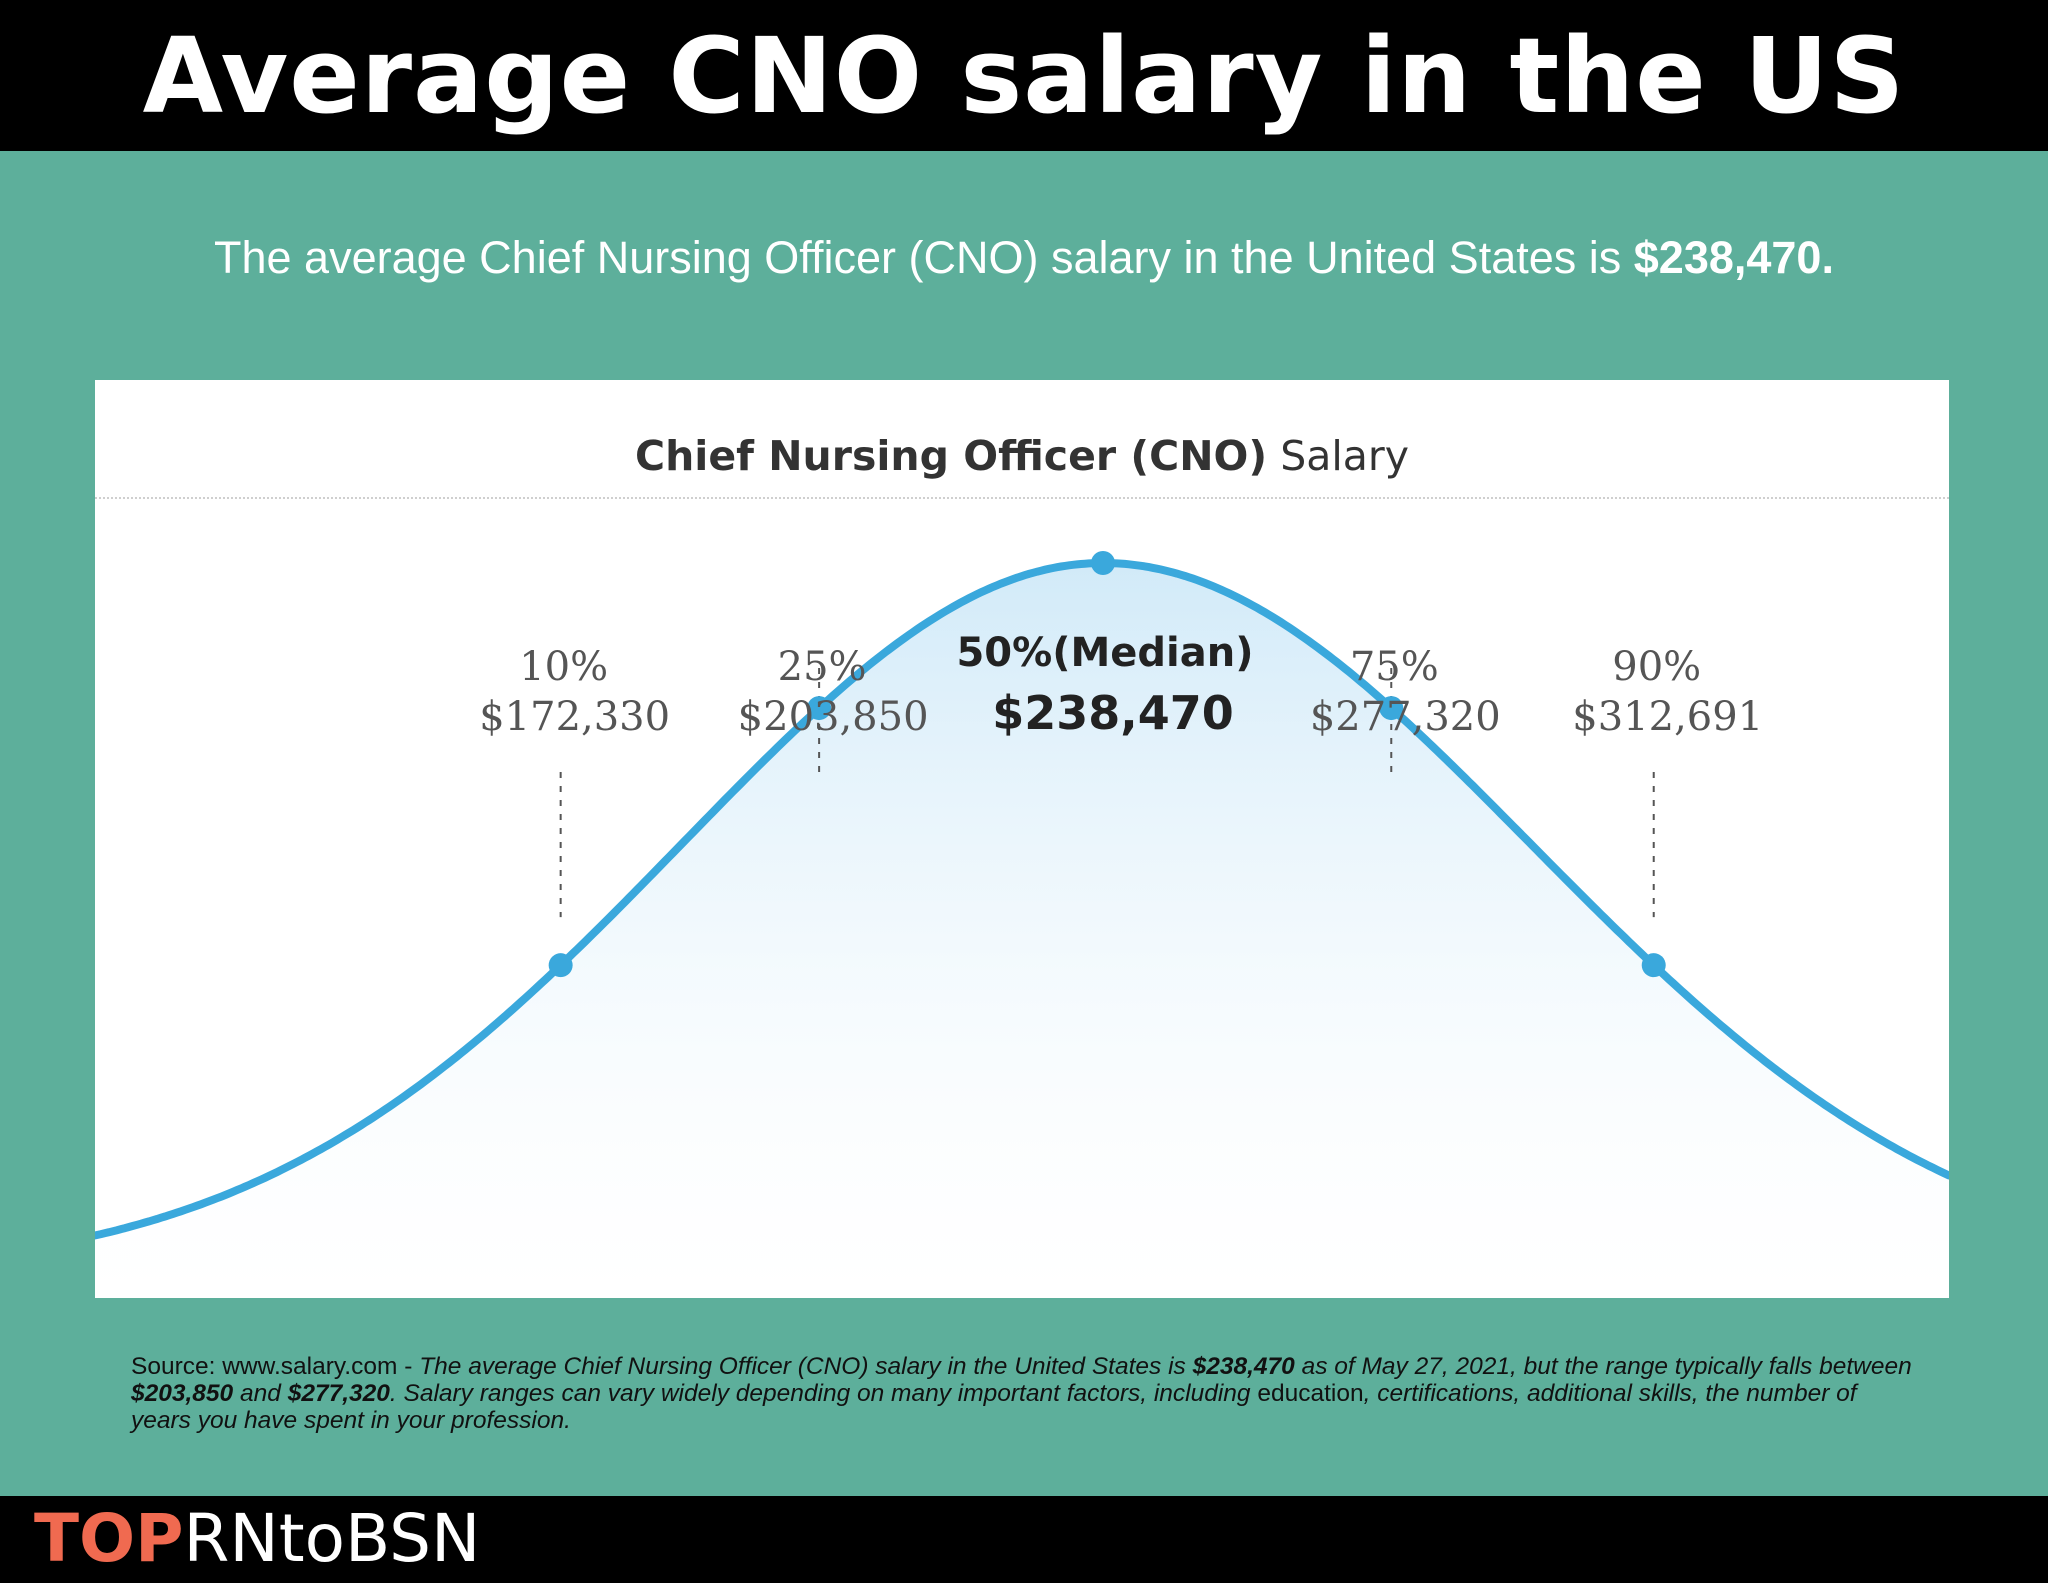 This screenshot has height=1583, width=2048. What do you see at coordinates (380, 1420) in the screenshot?
I see `source-italic-6: you have spent in your profession.` at bounding box center [380, 1420].